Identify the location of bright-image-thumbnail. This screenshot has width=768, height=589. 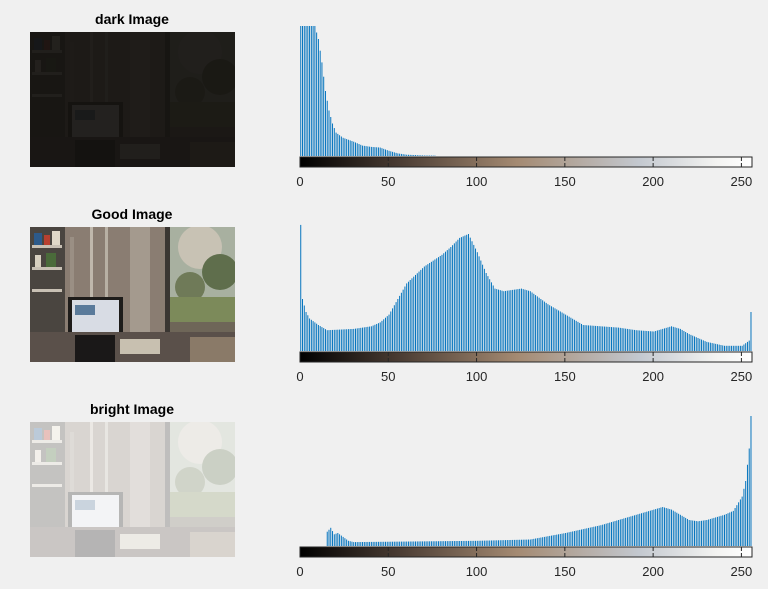
(134, 488).